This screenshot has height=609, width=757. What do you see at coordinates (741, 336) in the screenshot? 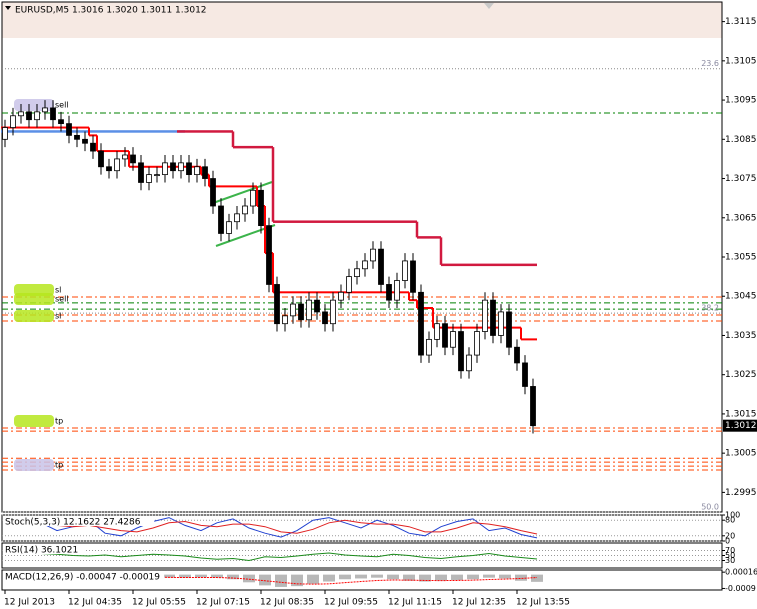
I see `y-tick-label: 1.3035` at bounding box center [741, 336].